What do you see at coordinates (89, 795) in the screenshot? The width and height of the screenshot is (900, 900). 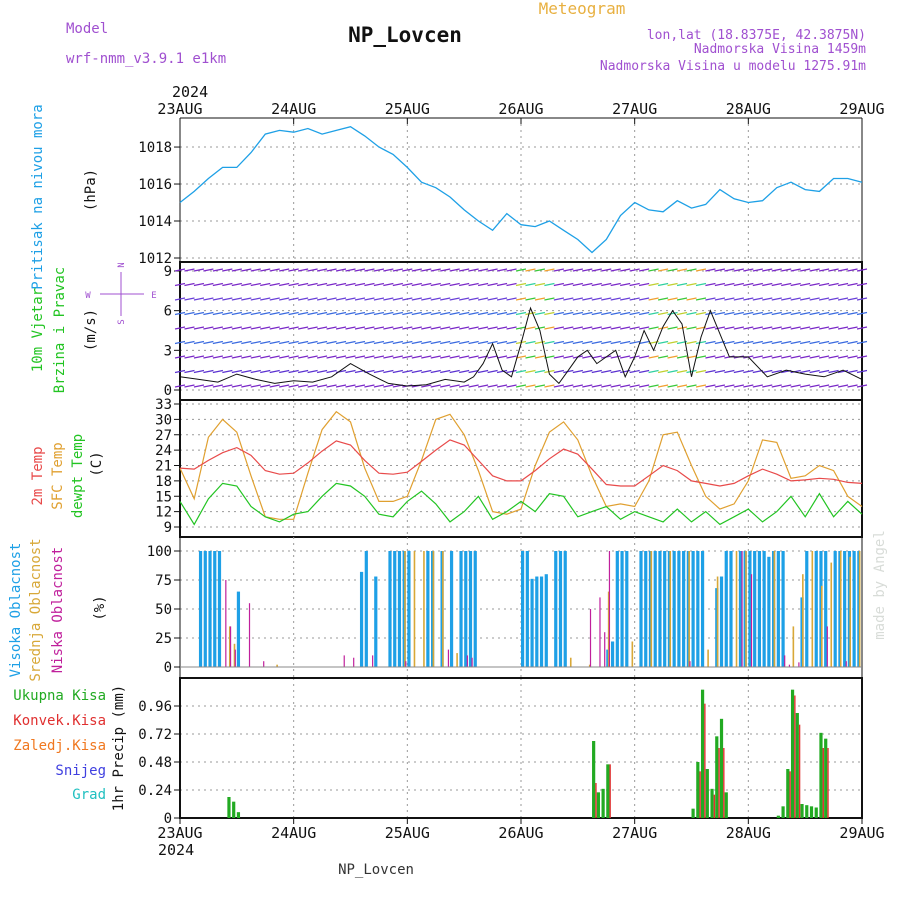 I see `legend-grad: Grad` at bounding box center [89, 795].